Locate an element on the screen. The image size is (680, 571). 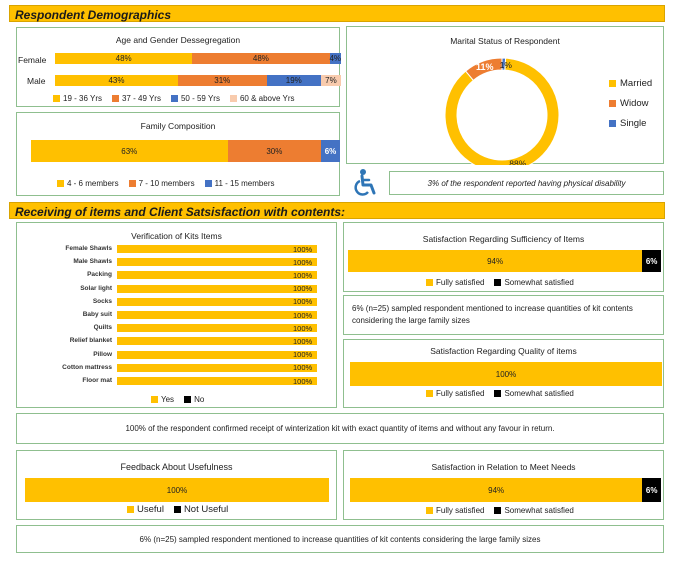
marital-status-title: Marital Status of Respondent is located at coordinates (505, 41).